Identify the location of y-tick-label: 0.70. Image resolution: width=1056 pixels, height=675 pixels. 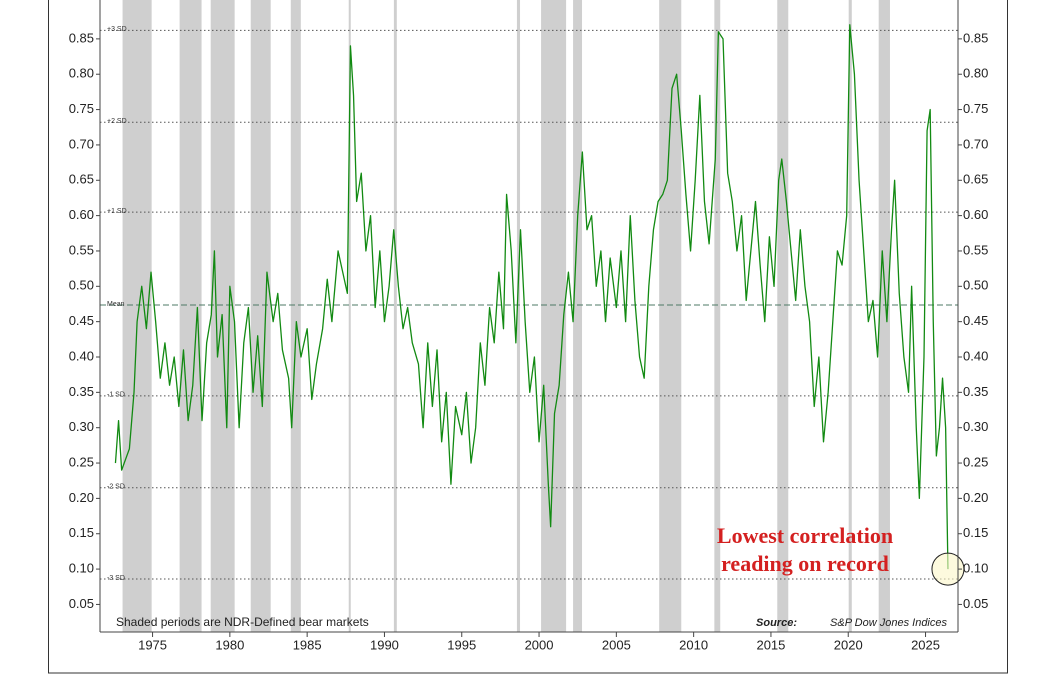
(81, 143).